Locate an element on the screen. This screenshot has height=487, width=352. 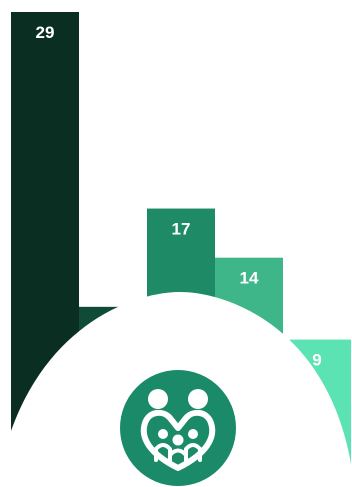
family-figure is located at coordinates (178, 430).